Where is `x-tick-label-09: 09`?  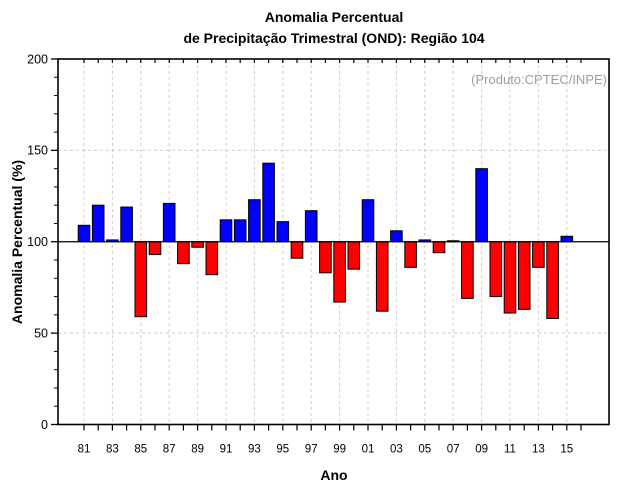
x-tick-label-09: 09 is located at coordinates (481, 450).